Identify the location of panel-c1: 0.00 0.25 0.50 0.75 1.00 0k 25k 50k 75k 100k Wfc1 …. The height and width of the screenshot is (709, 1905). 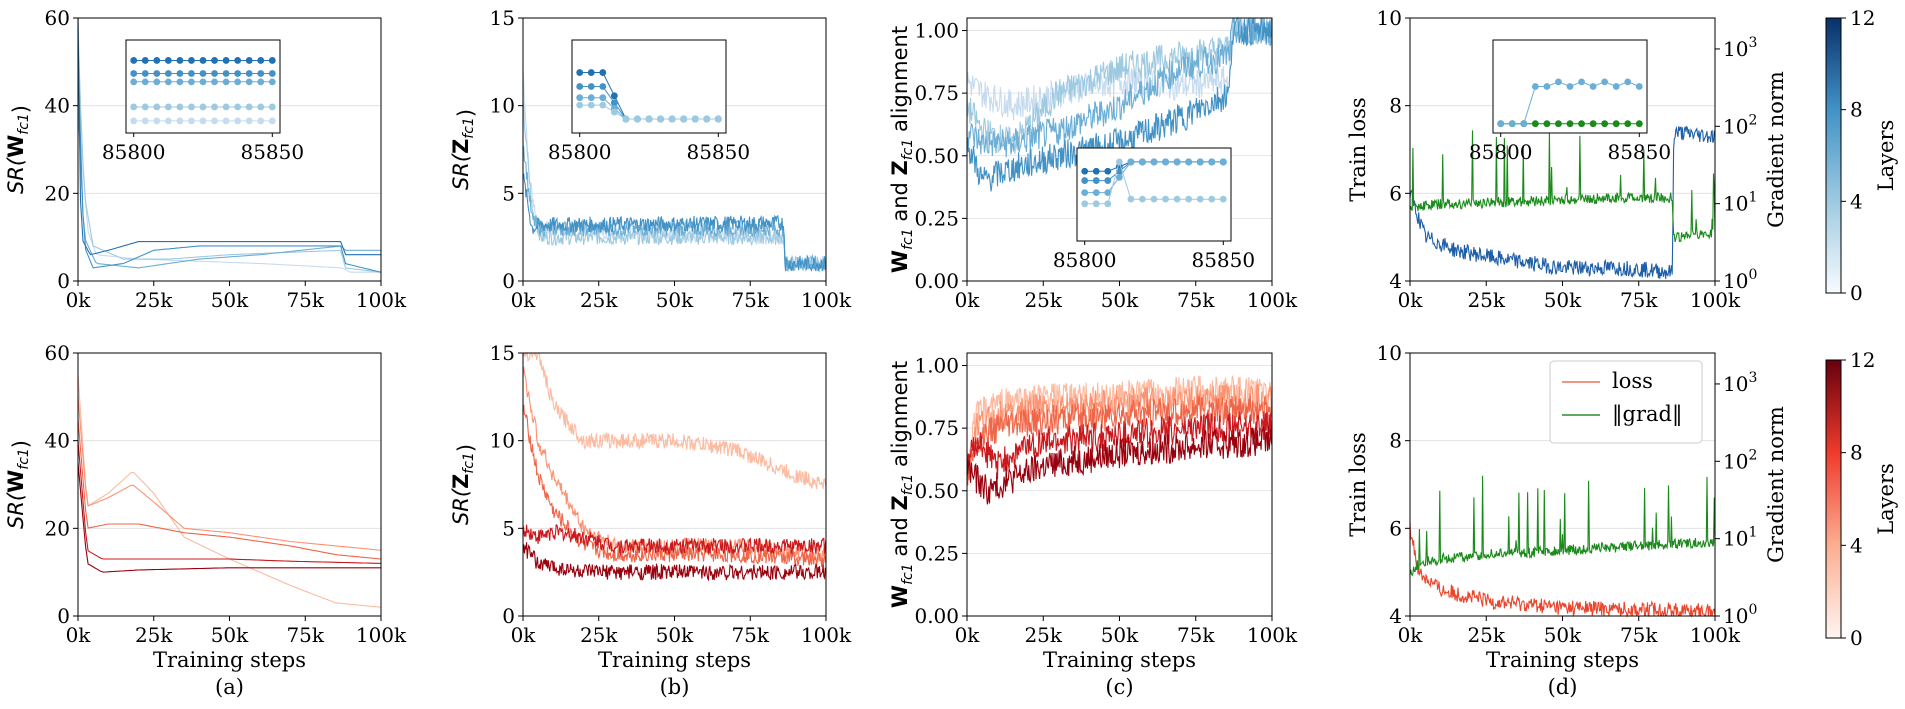
(1093, 164).